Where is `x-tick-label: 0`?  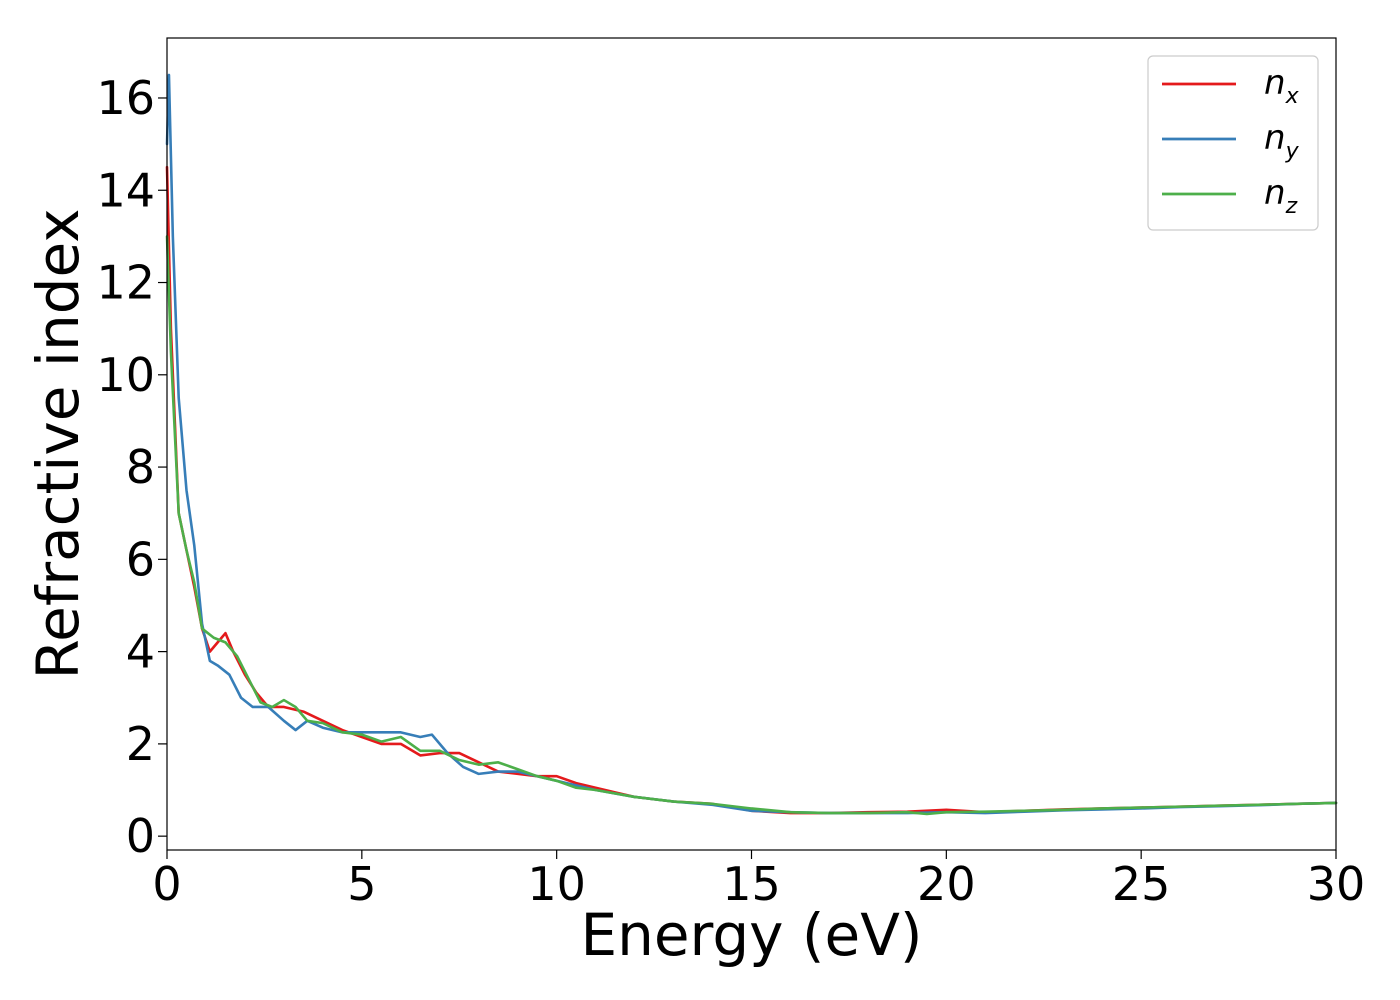
x-tick-label: 0 is located at coordinates (166, 884).